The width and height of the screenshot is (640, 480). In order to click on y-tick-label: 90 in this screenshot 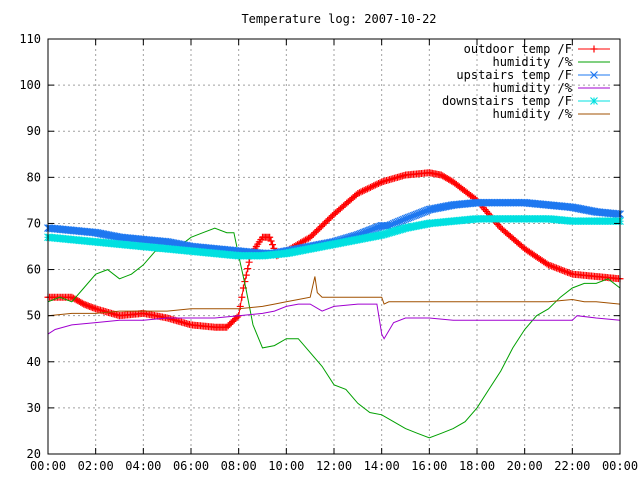, I will do `click(34, 131)`.